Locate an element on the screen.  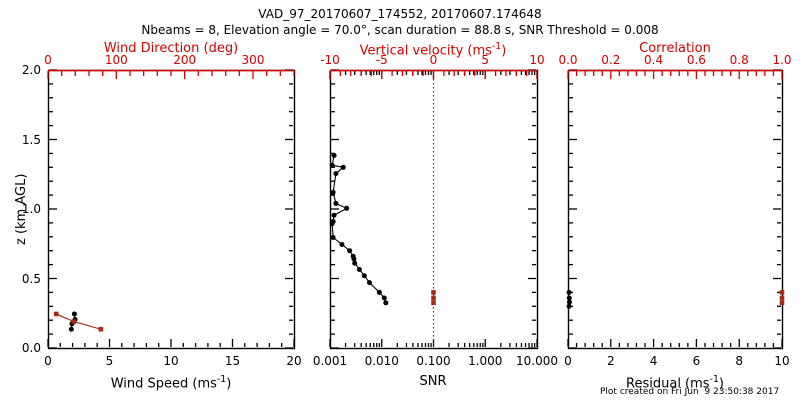
panel1-top-tick-label-1: 100 is located at coordinates (116, 60).